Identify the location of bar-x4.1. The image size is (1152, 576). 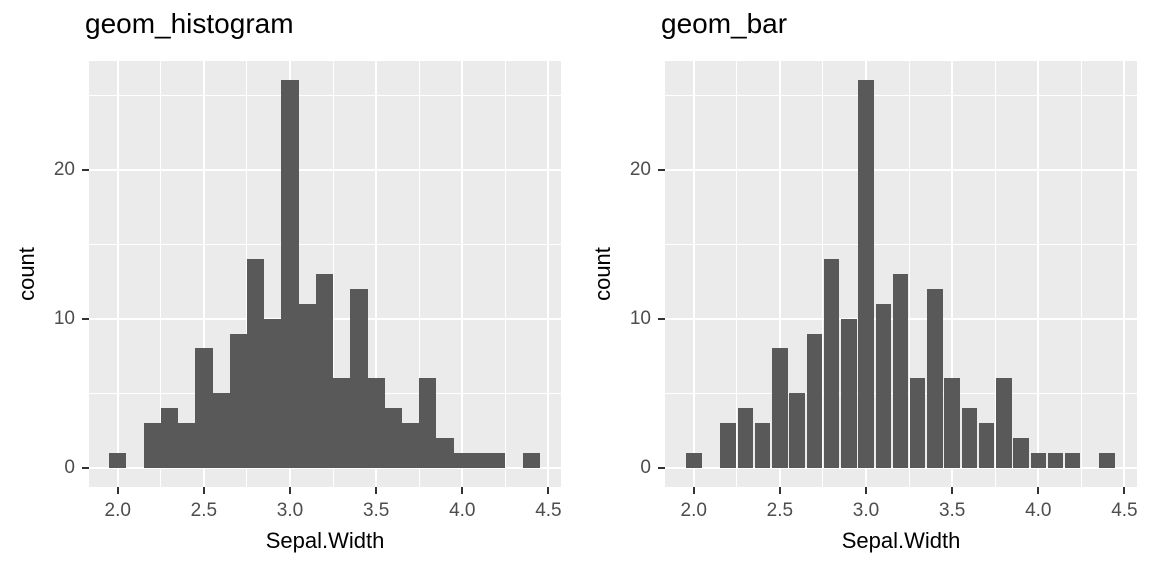
(1055, 460).